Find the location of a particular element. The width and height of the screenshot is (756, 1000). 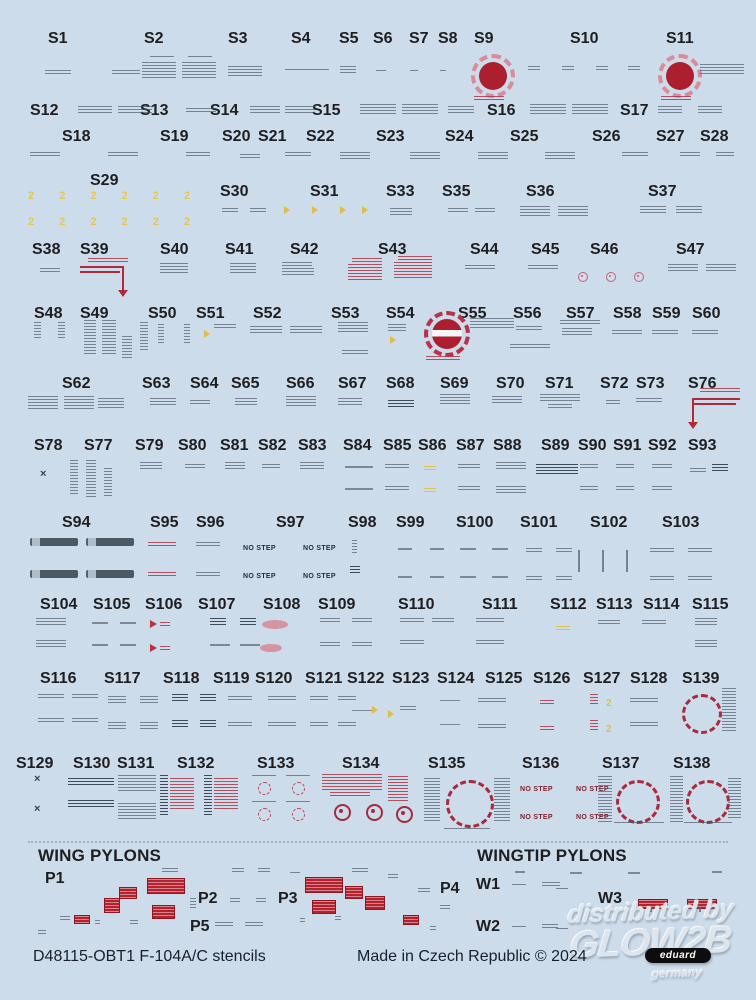

stencil-label-s103: S103 is located at coordinates (681, 522).